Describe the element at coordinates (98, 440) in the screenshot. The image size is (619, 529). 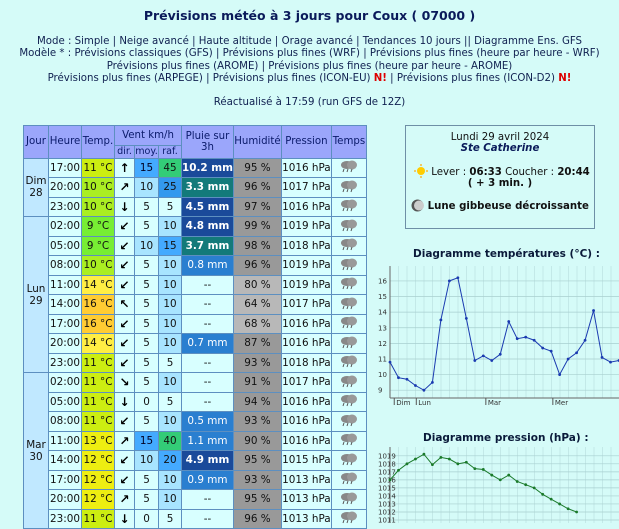
I see `temp: 13 °C` at that location.